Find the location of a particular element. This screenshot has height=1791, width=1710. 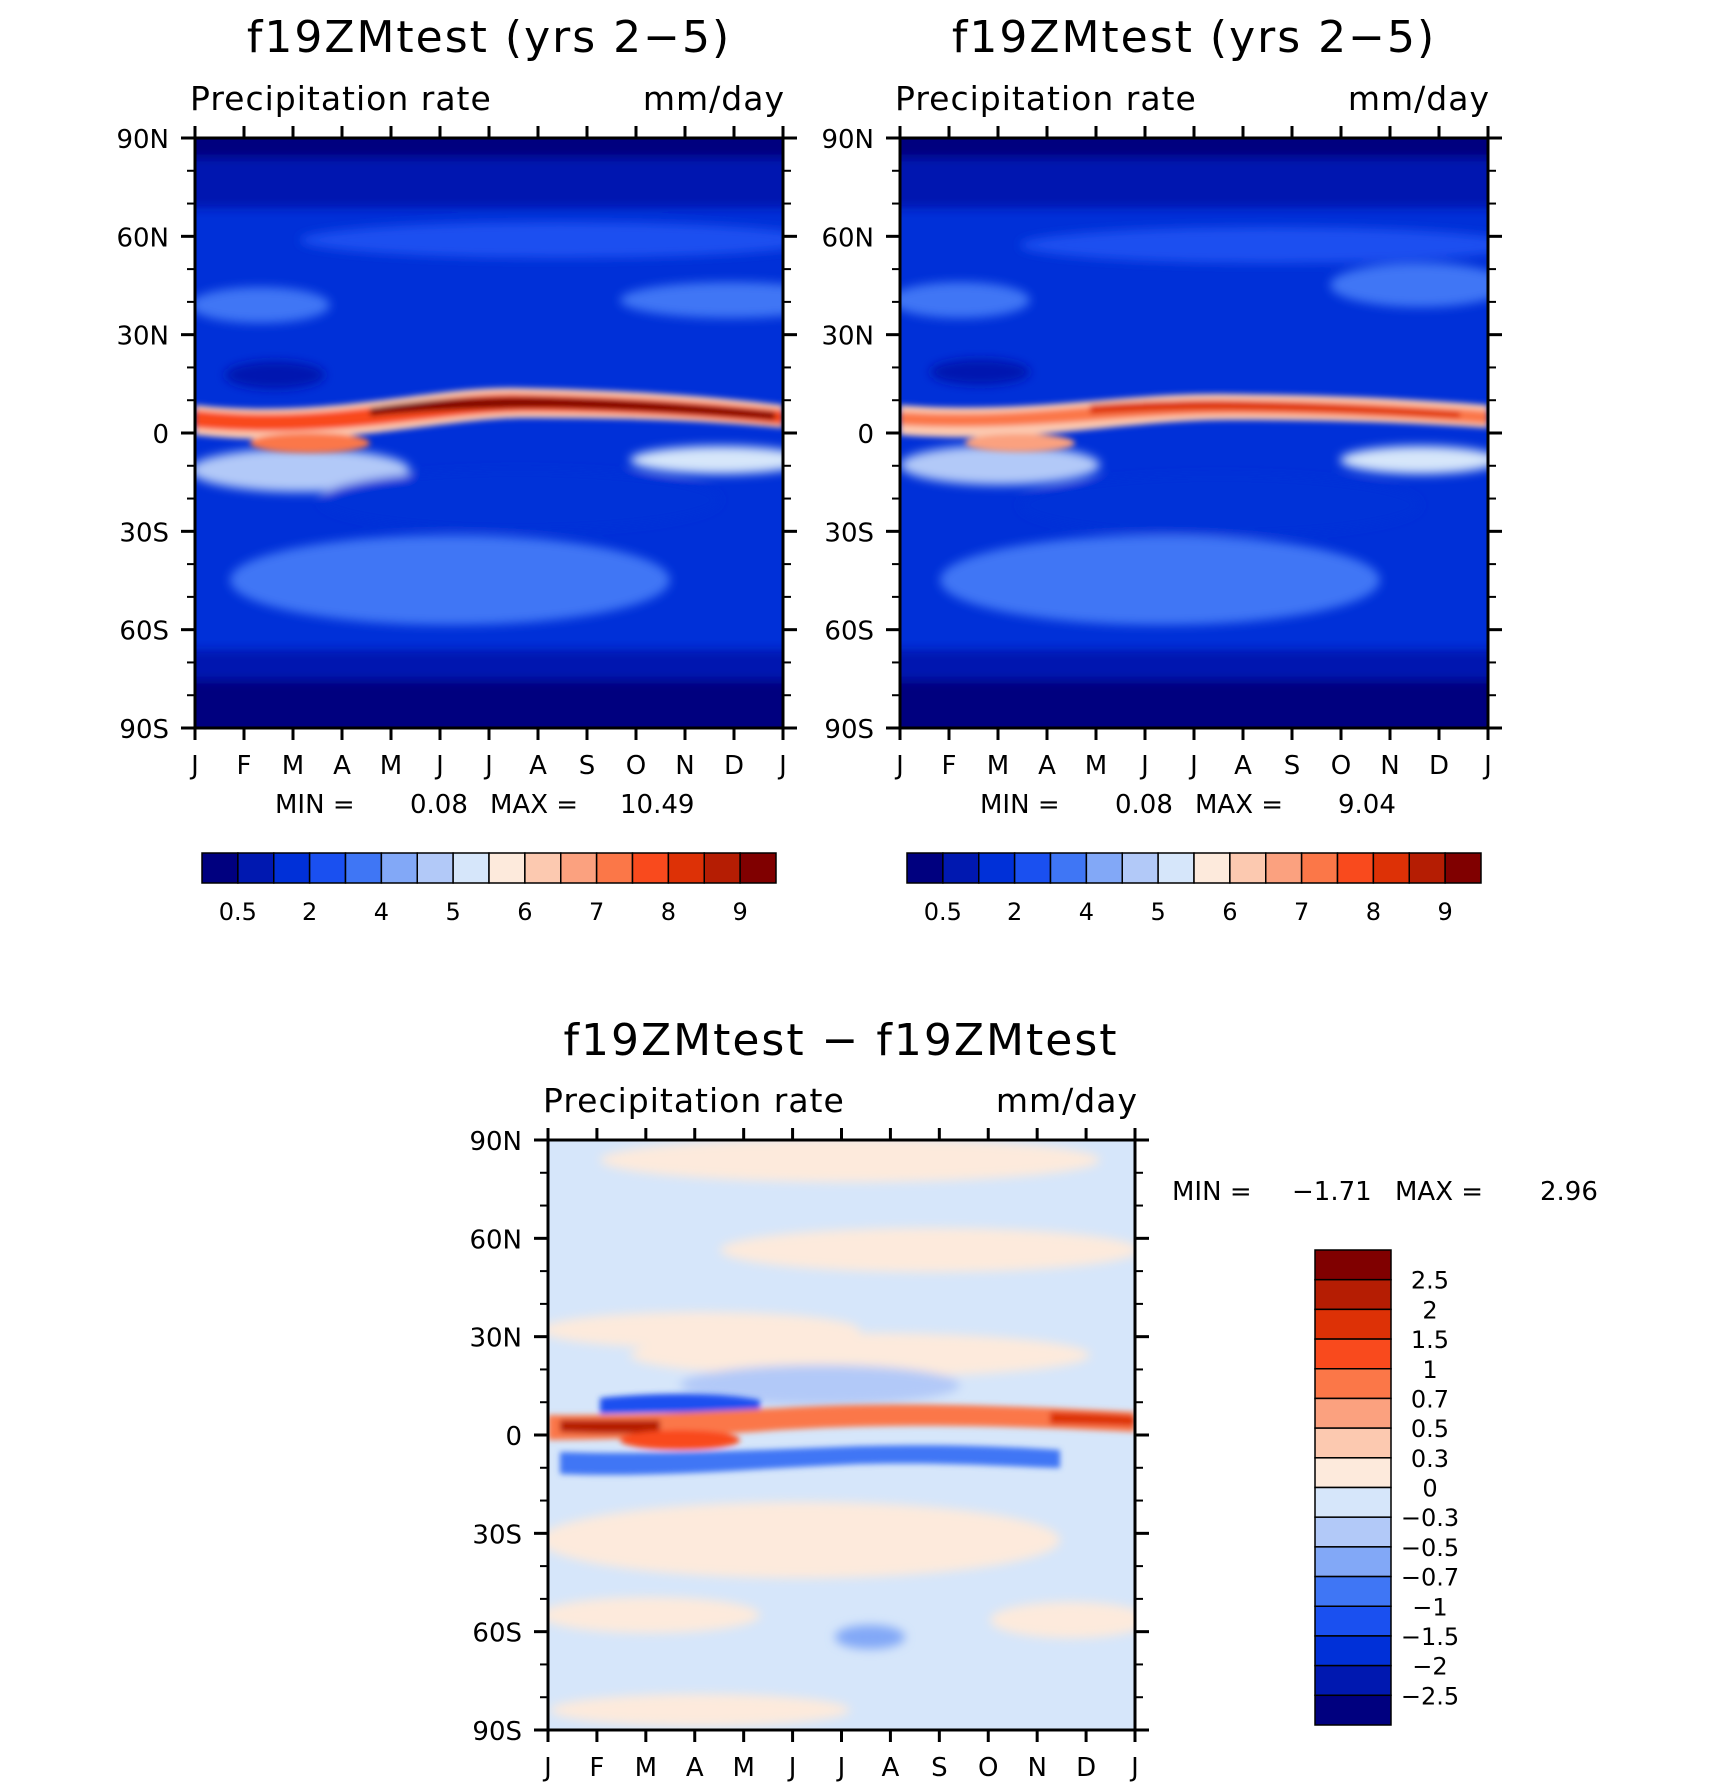

panel-1-band-high-north is located at coordinates (489, 183).